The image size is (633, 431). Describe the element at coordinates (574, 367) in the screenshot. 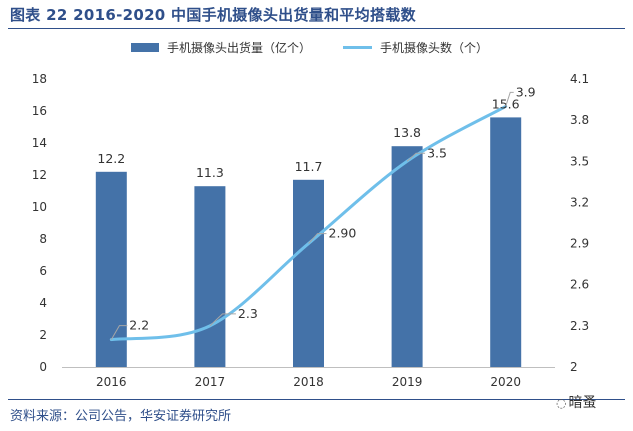

I see `y-right-tick: 2` at that location.